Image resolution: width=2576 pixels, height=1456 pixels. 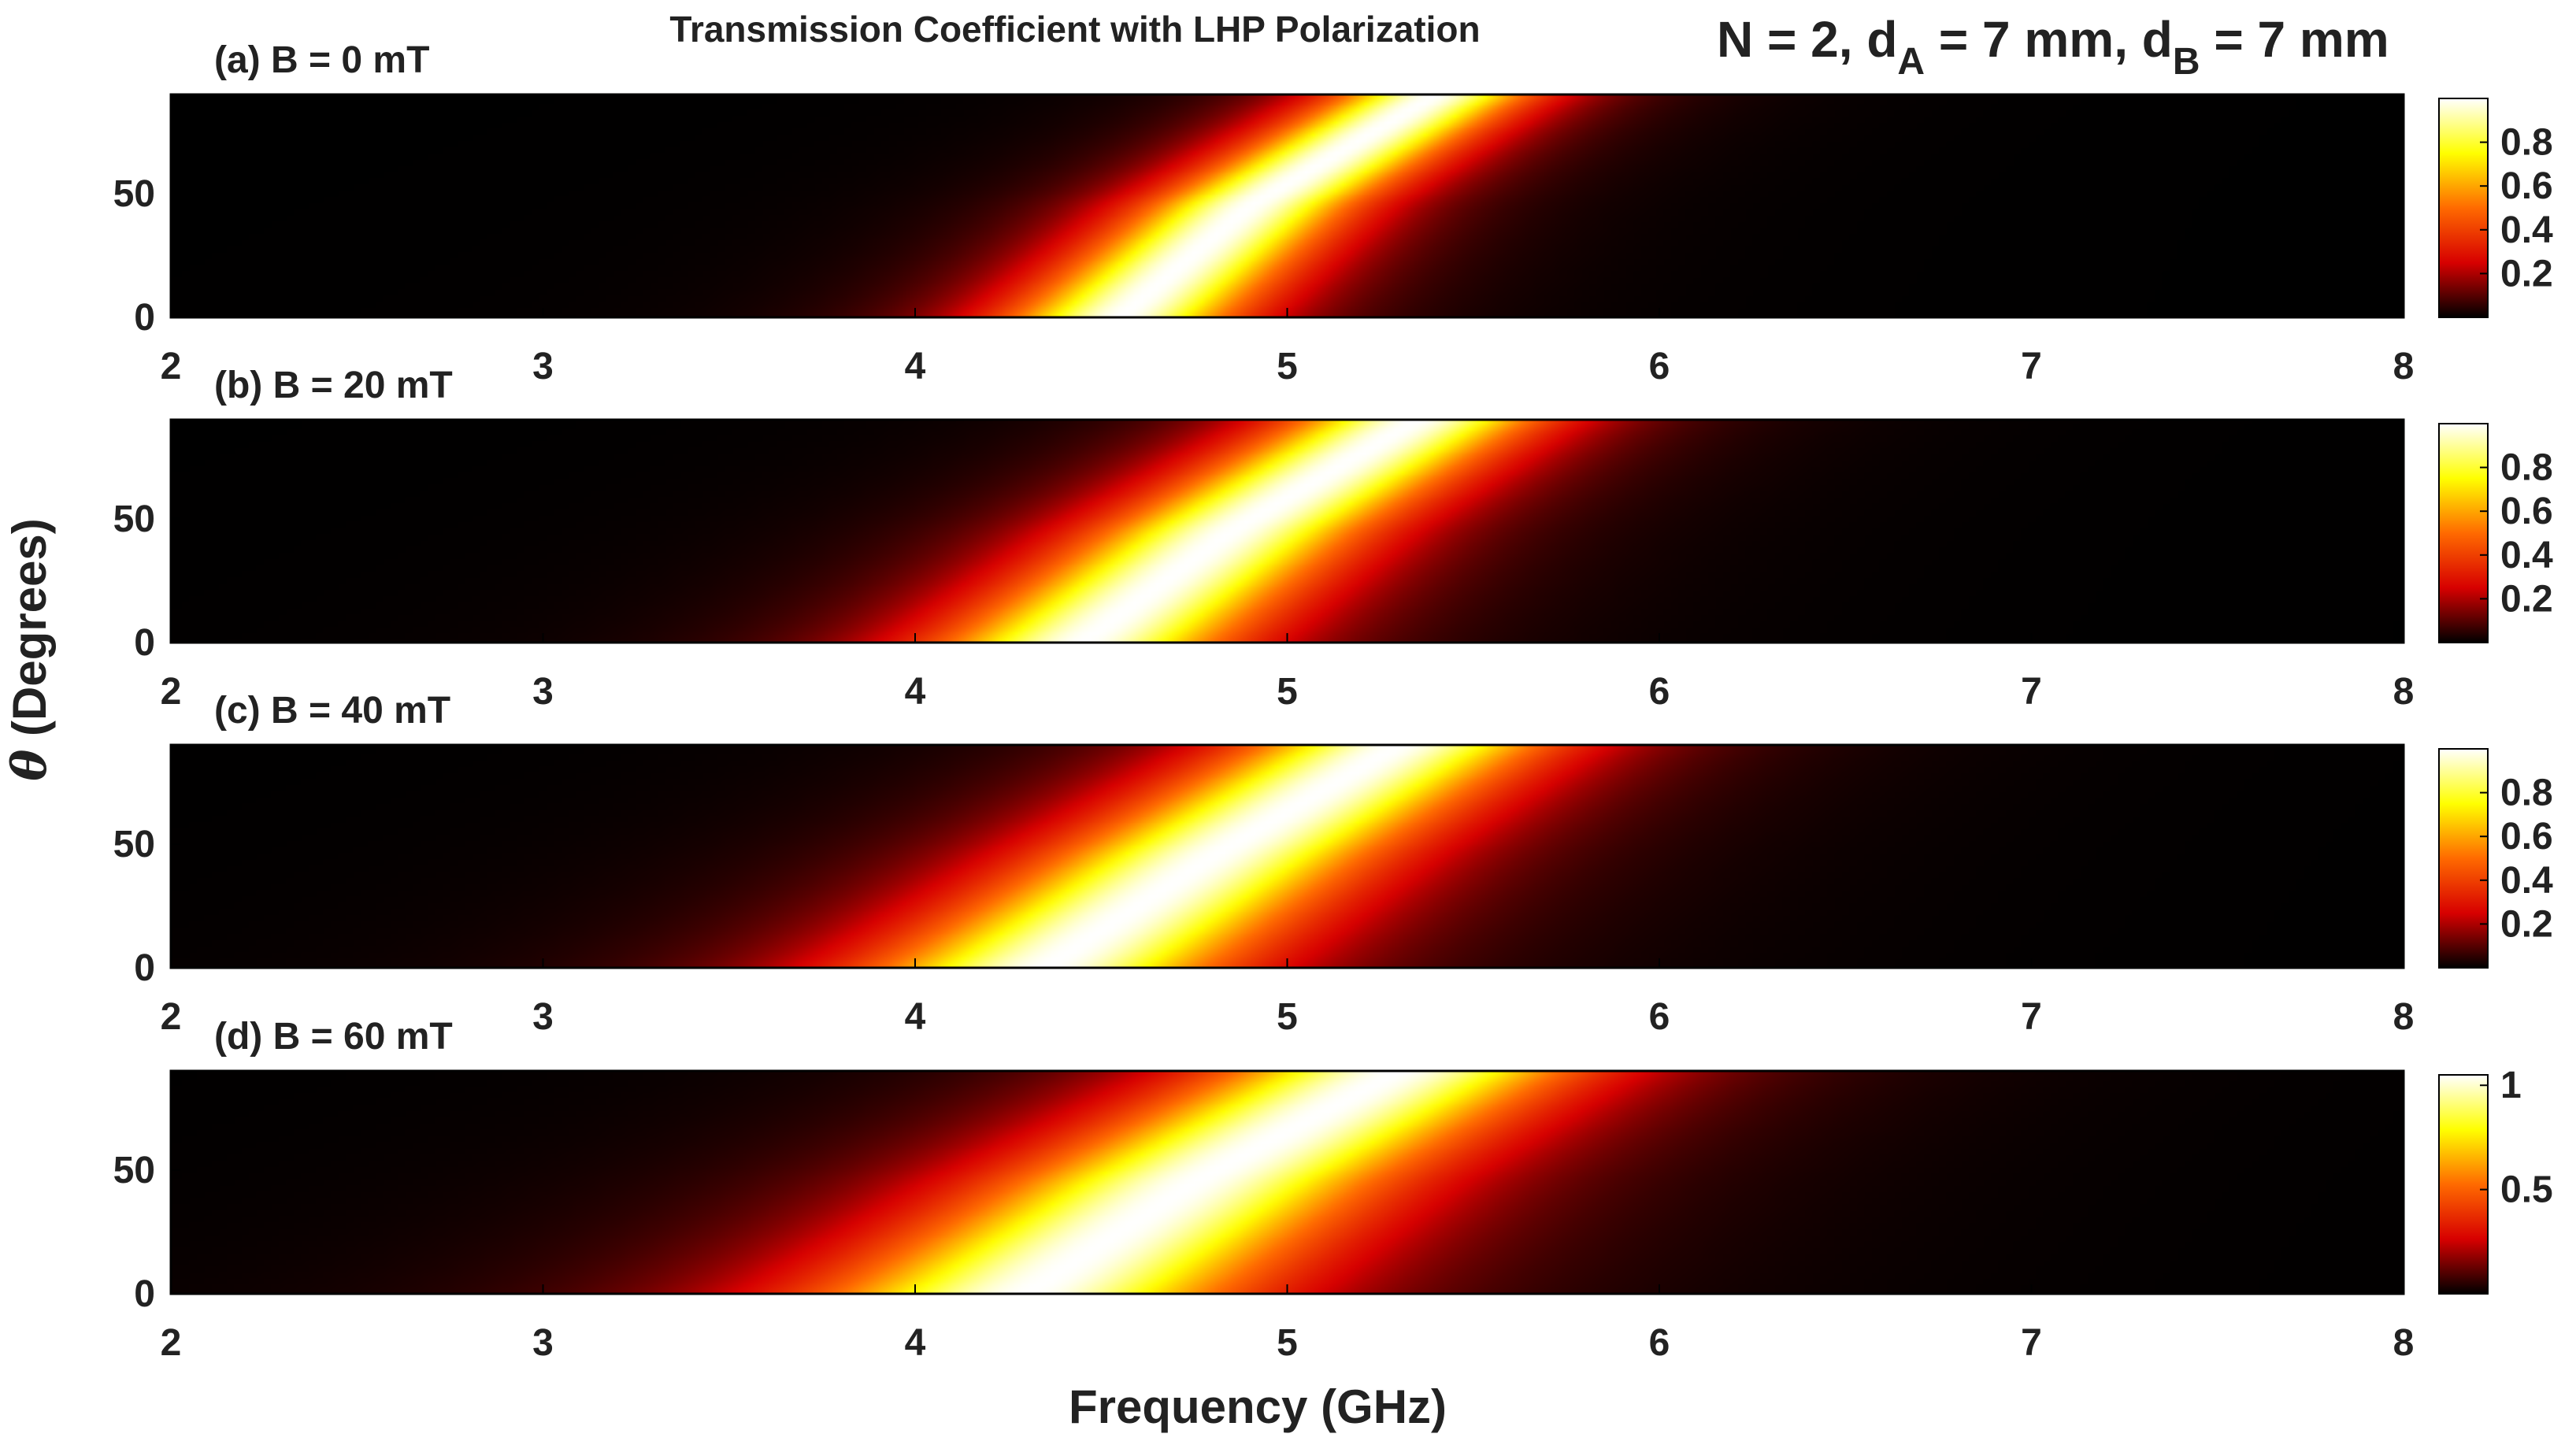 I want to click on panel-label: (a) B = 0 mT, so click(x=321, y=60).